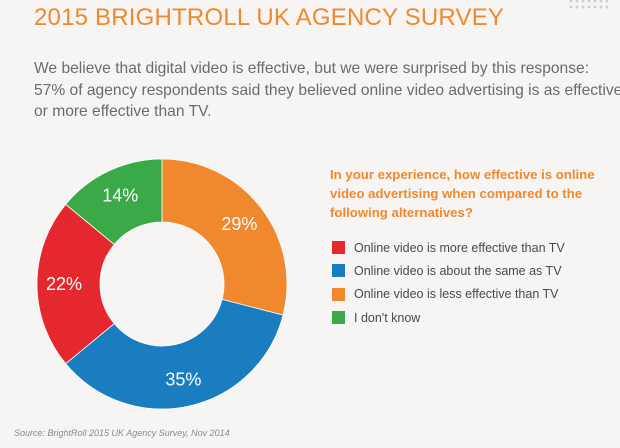 This screenshot has height=448, width=620. Describe the element at coordinates (448, 317) in the screenshot. I see `legend-item: I don't know` at that location.